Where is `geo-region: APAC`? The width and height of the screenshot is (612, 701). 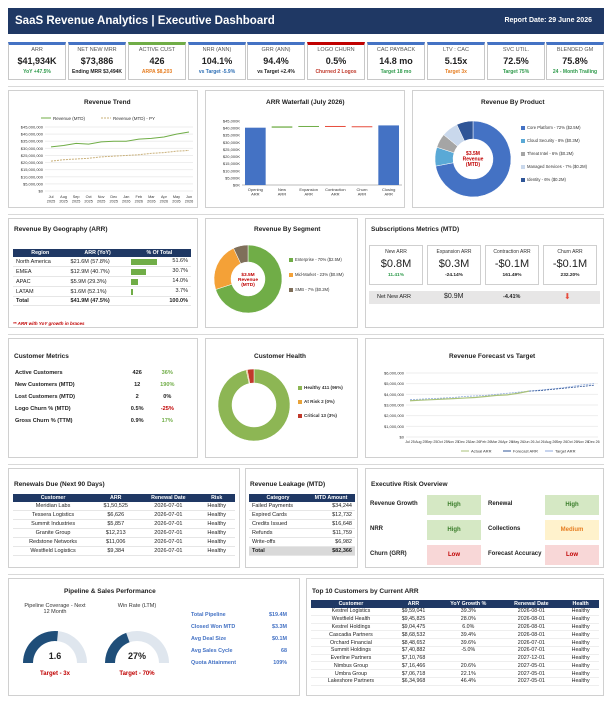 geo-region: APAC is located at coordinates (40, 281).